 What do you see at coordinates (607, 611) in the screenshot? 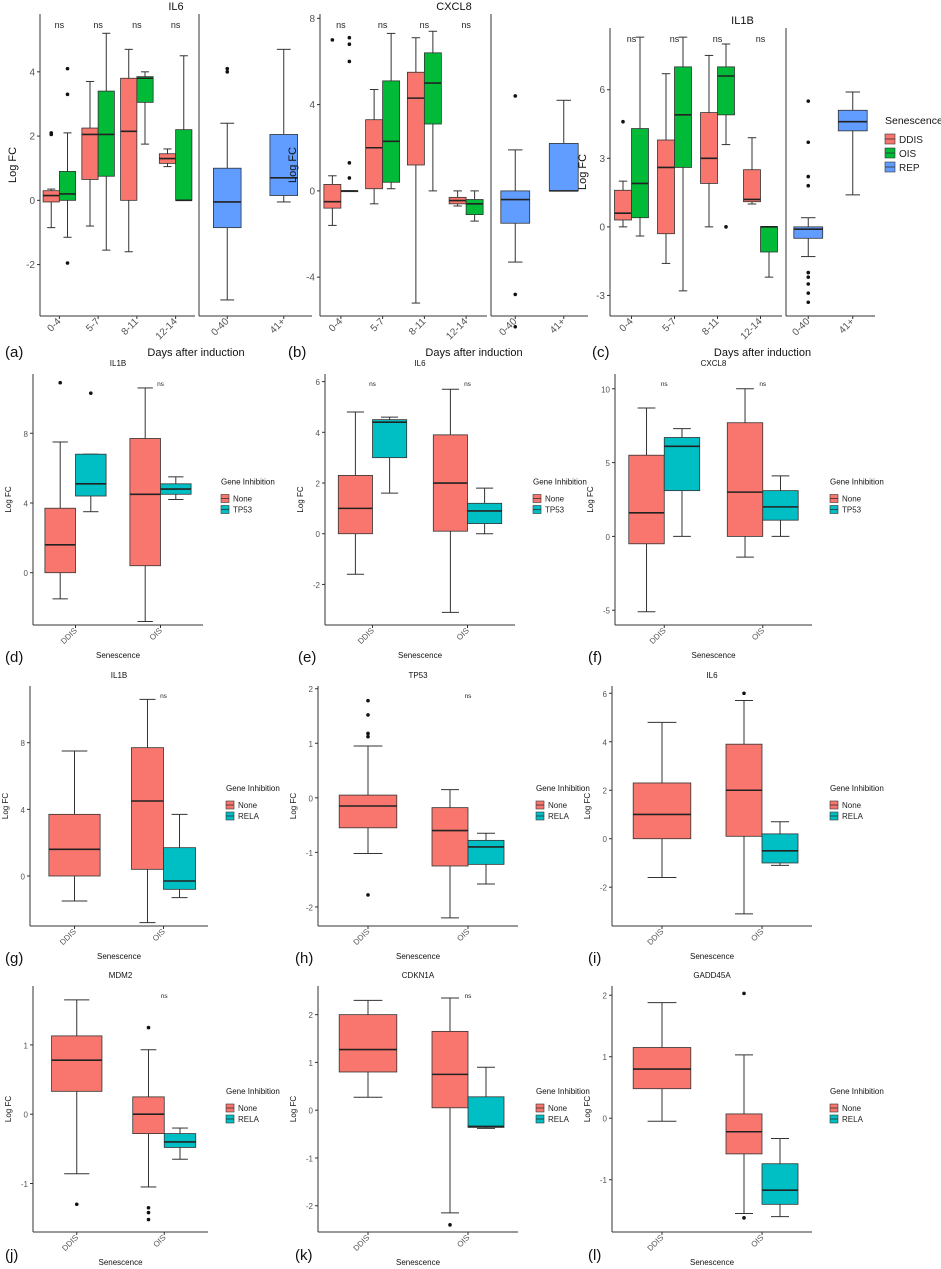
I see `y-tick-label: -5` at bounding box center [607, 611].